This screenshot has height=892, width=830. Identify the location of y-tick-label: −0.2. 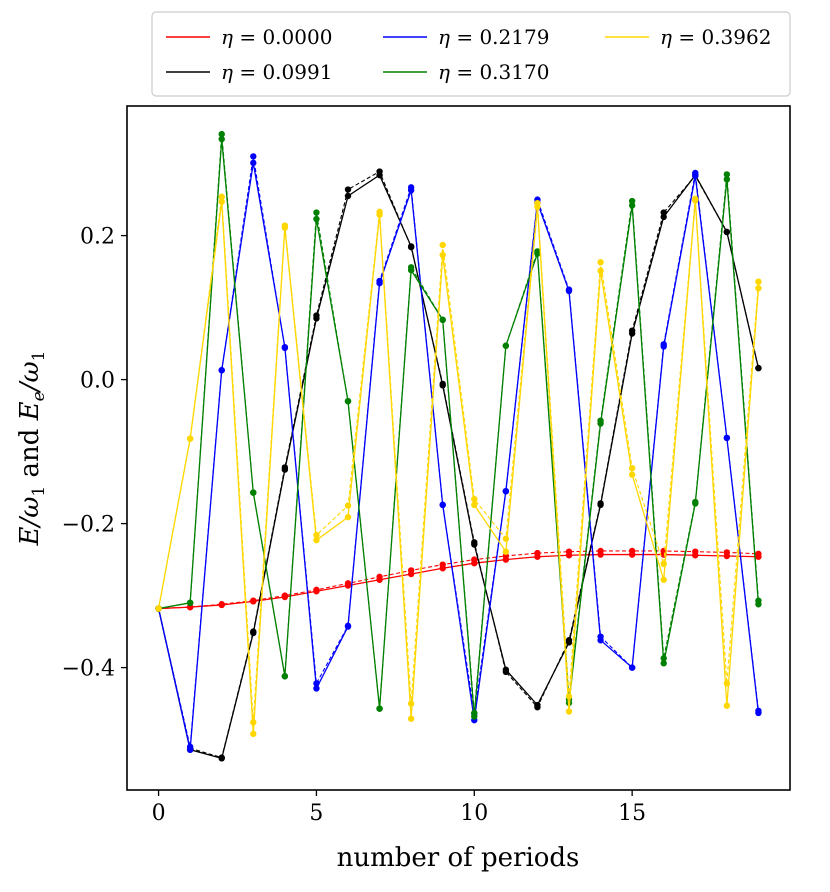
(88, 525).